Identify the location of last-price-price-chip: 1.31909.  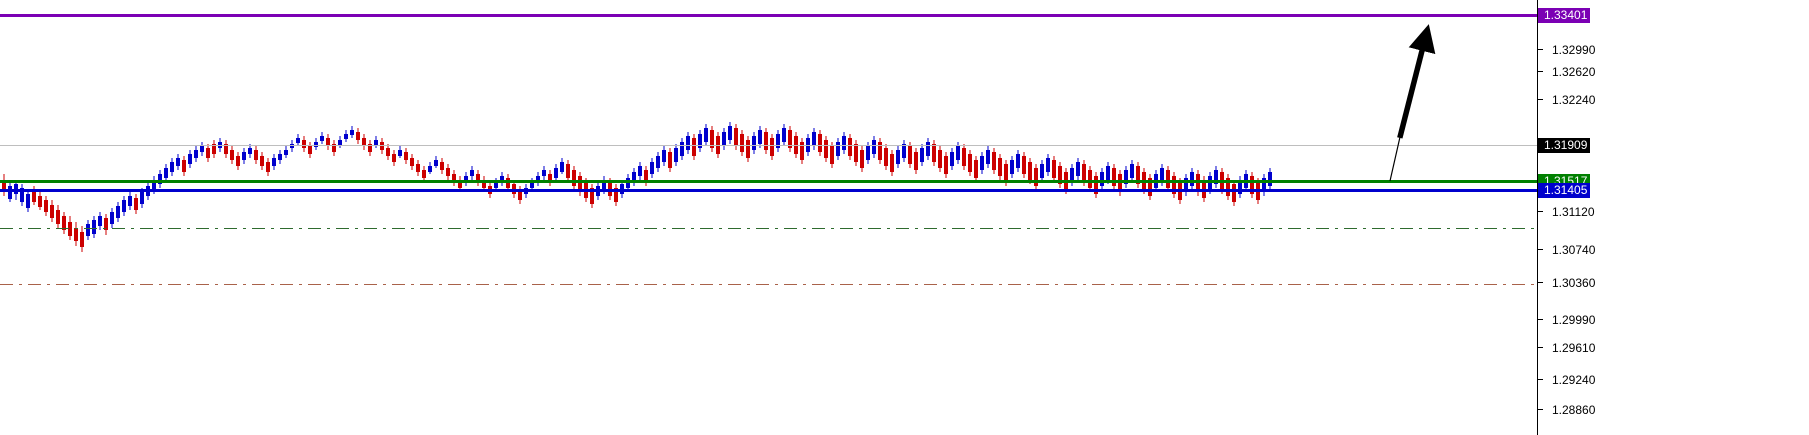
(1564, 145).